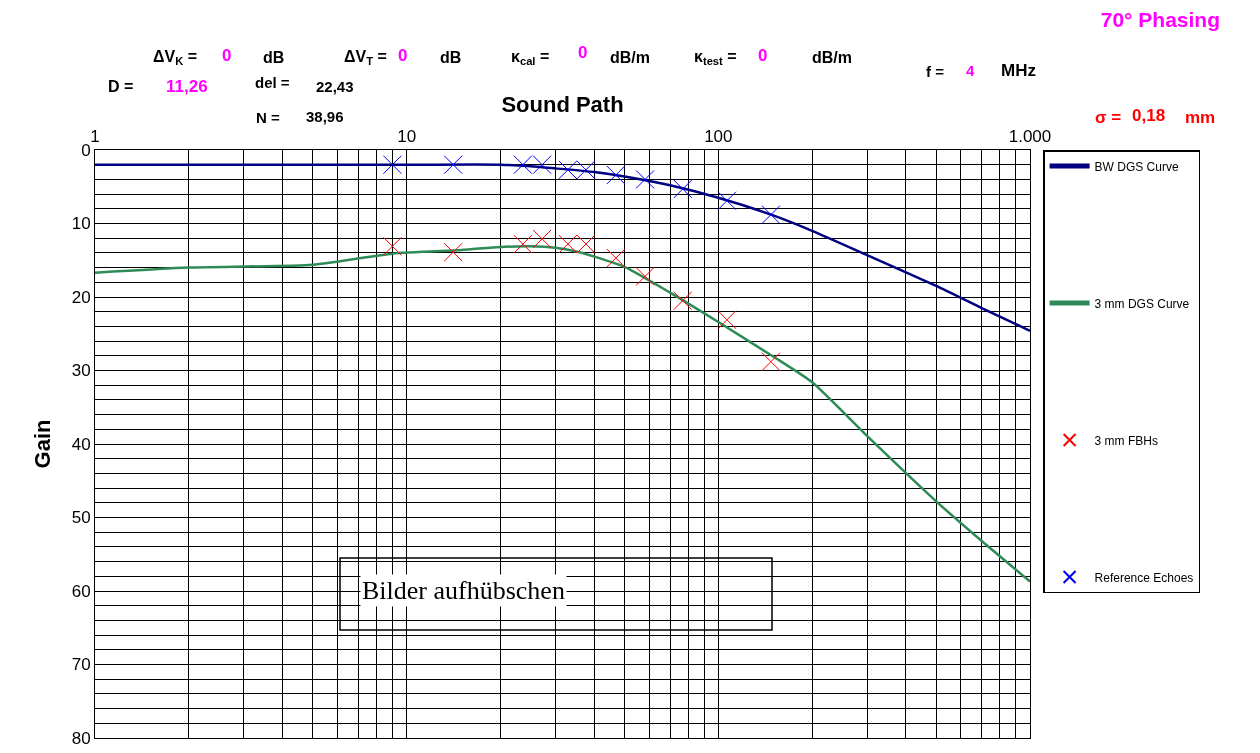 This screenshot has width=1260, height=753. Describe the element at coordinates (1136, 166) in the screenshot. I see `legend-label: BW DGS Curve` at that location.